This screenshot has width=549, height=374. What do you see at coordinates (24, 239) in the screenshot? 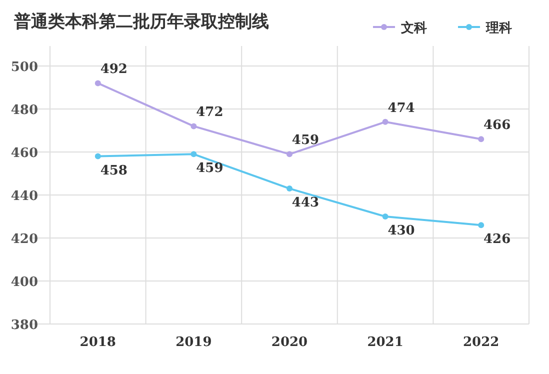
I see `y-tick-label: 420` at bounding box center [24, 239].